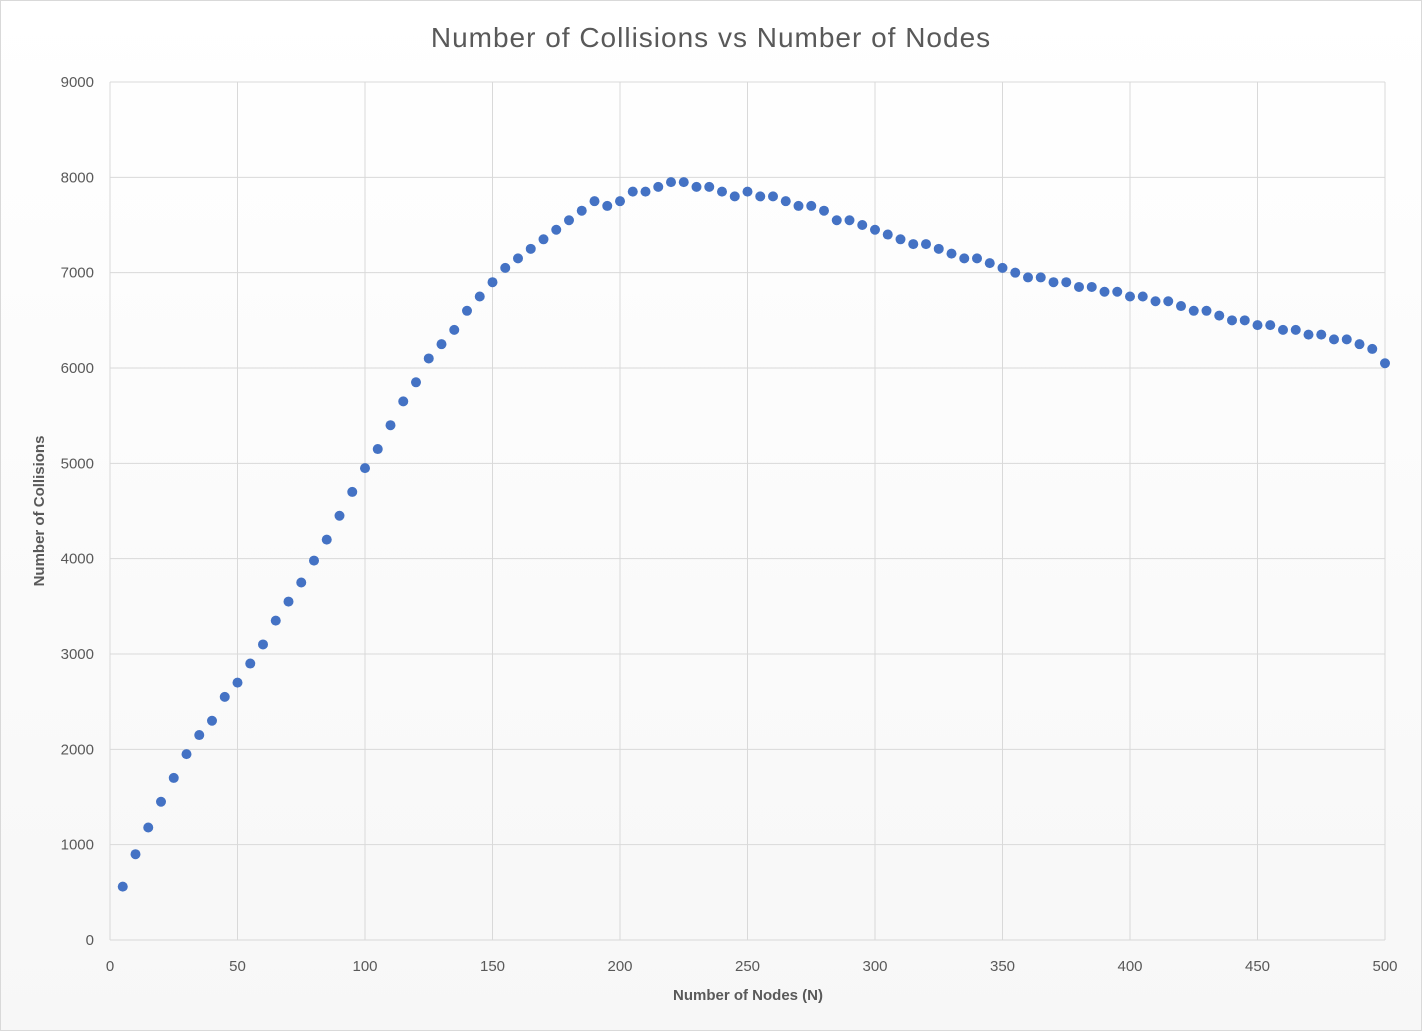 The width and height of the screenshot is (1422, 1031). What do you see at coordinates (77, 177) in the screenshot?
I see `y-tick-label: 8000` at bounding box center [77, 177].